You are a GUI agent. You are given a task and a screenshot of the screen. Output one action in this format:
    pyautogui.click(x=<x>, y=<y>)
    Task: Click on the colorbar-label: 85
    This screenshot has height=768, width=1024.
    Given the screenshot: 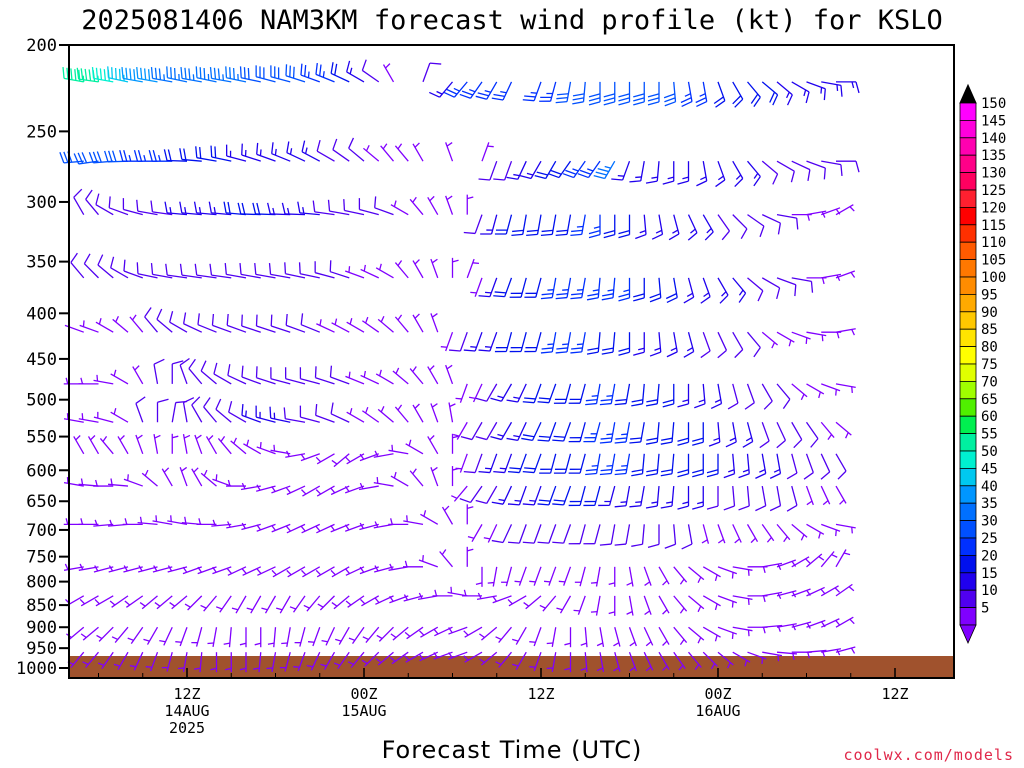 What is the action you would take?
    pyautogui.click(x=989, y=330)
    